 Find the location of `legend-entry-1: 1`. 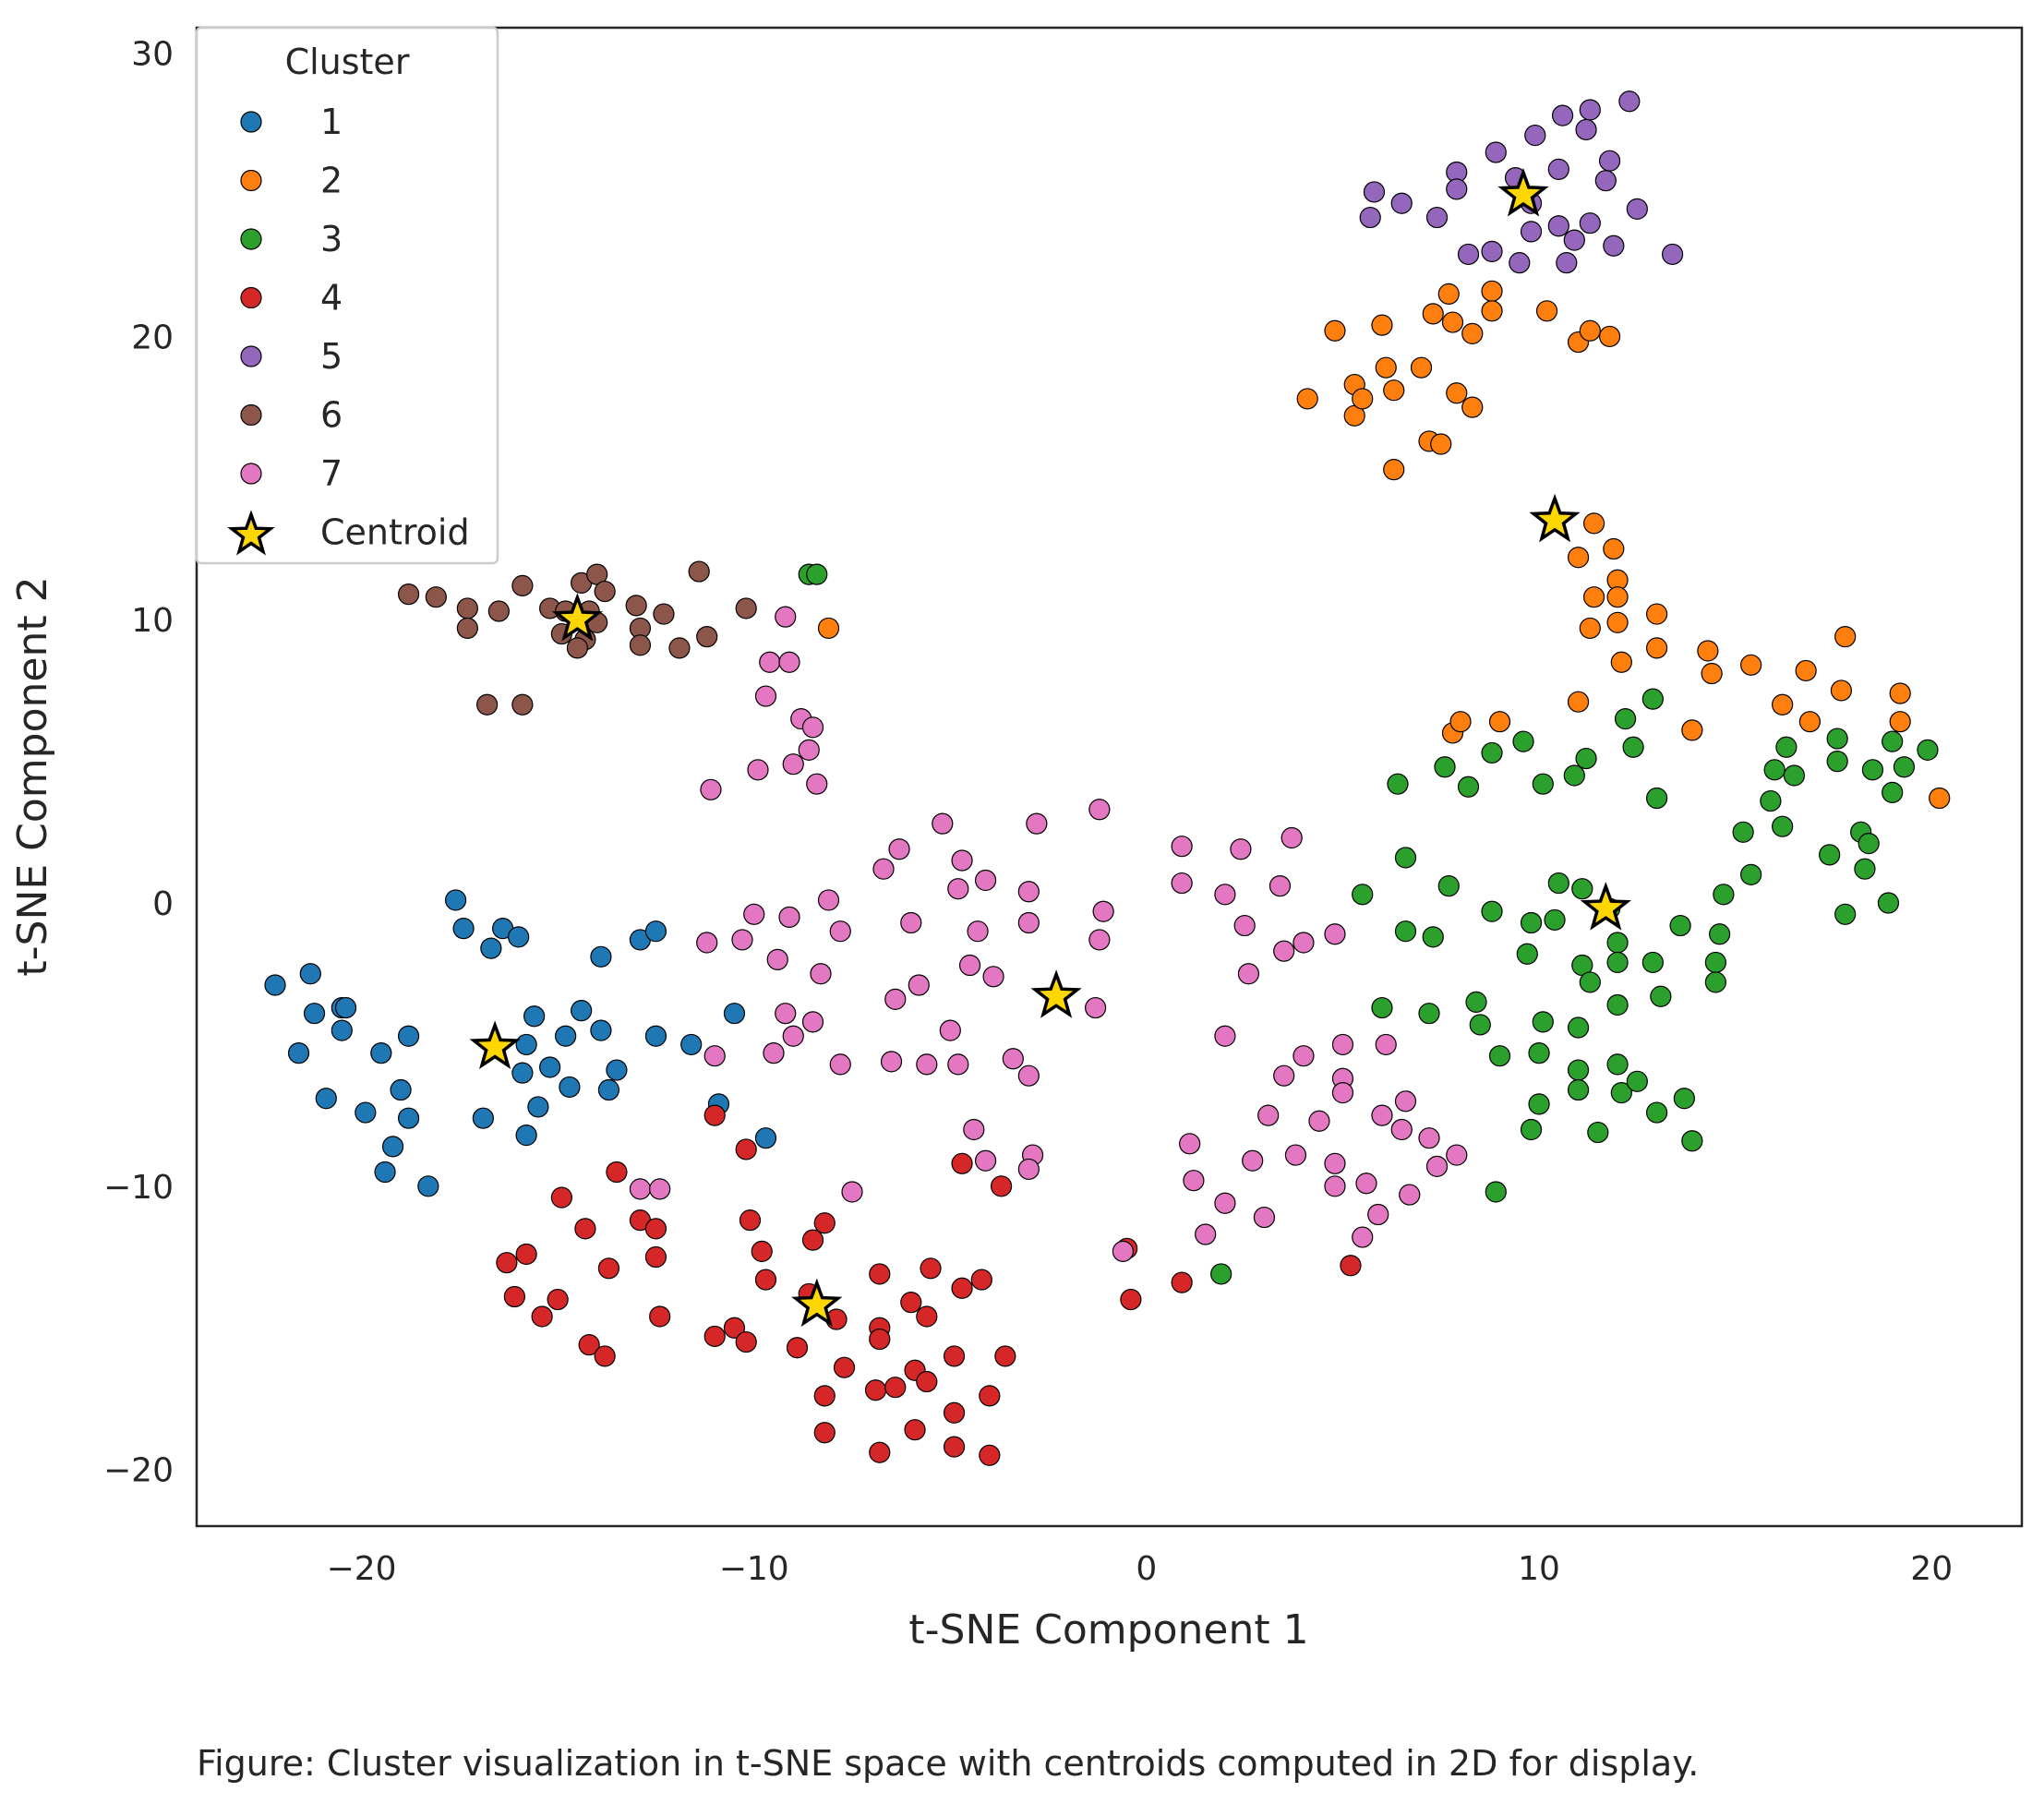

legend-entry-1: 1 is located at coordinates (291, 122).